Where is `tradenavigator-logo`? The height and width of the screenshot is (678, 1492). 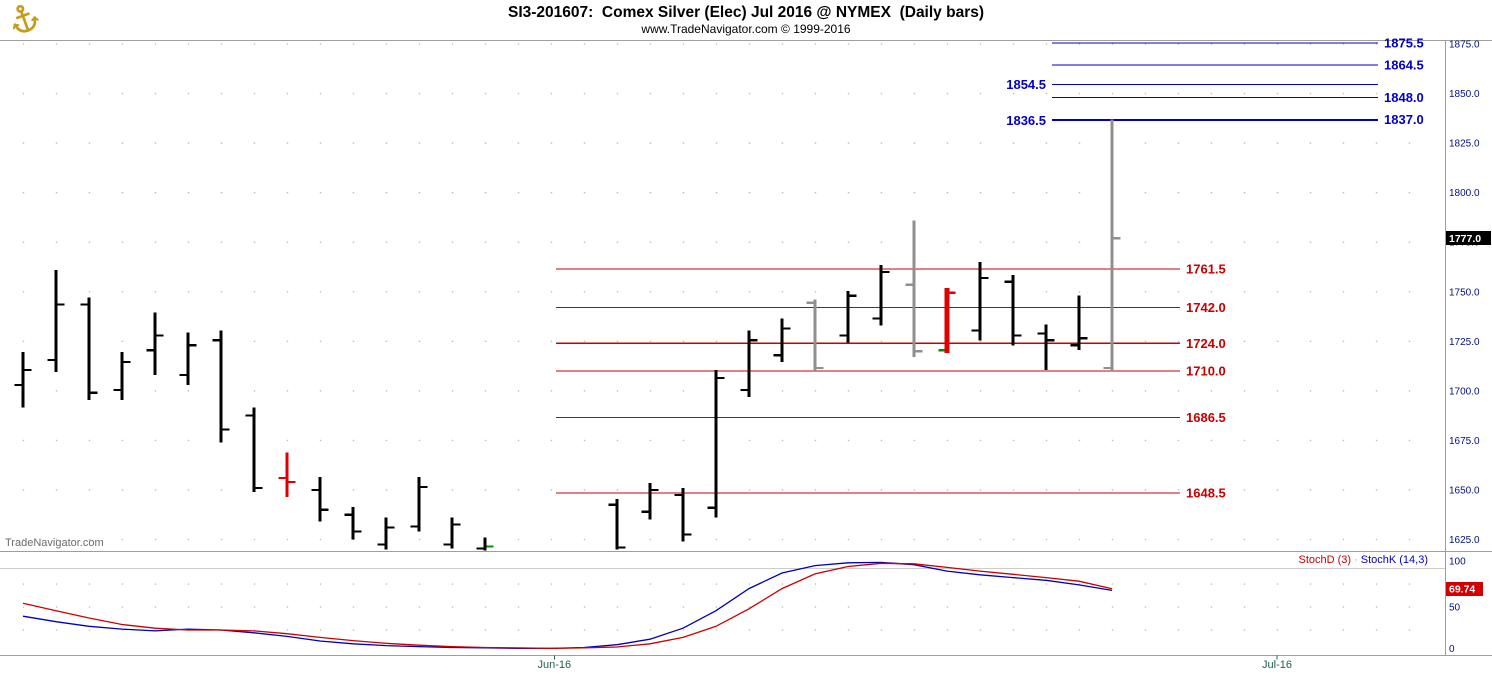
tradenavigator-logo is located at coordinates (24, 19).